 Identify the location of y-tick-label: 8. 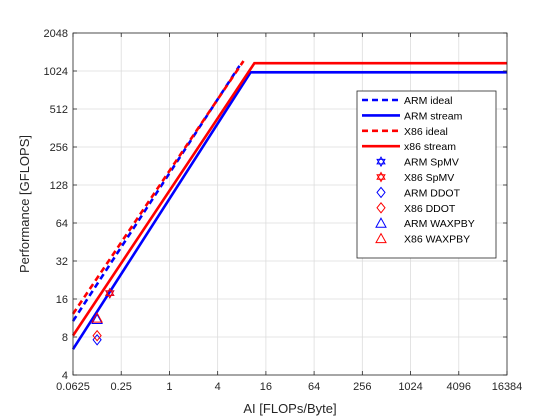
(65, 338).